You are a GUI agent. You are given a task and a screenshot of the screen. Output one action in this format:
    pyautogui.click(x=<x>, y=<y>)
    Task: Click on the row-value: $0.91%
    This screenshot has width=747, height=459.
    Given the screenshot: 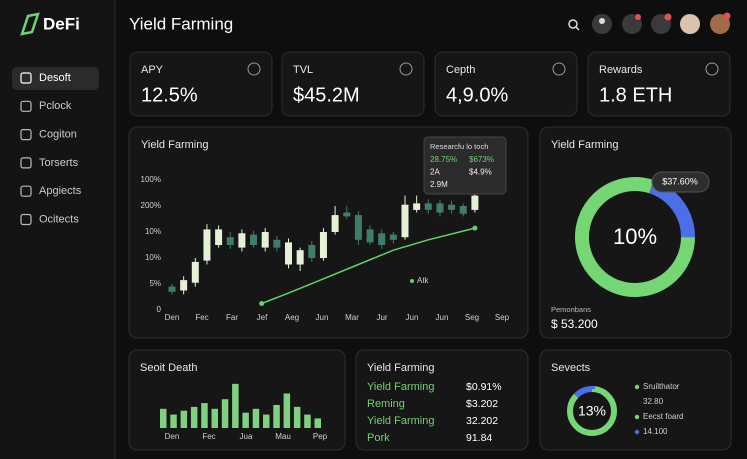 What is the action you would take?
    pyautogui.click(x=484, y=387)
    